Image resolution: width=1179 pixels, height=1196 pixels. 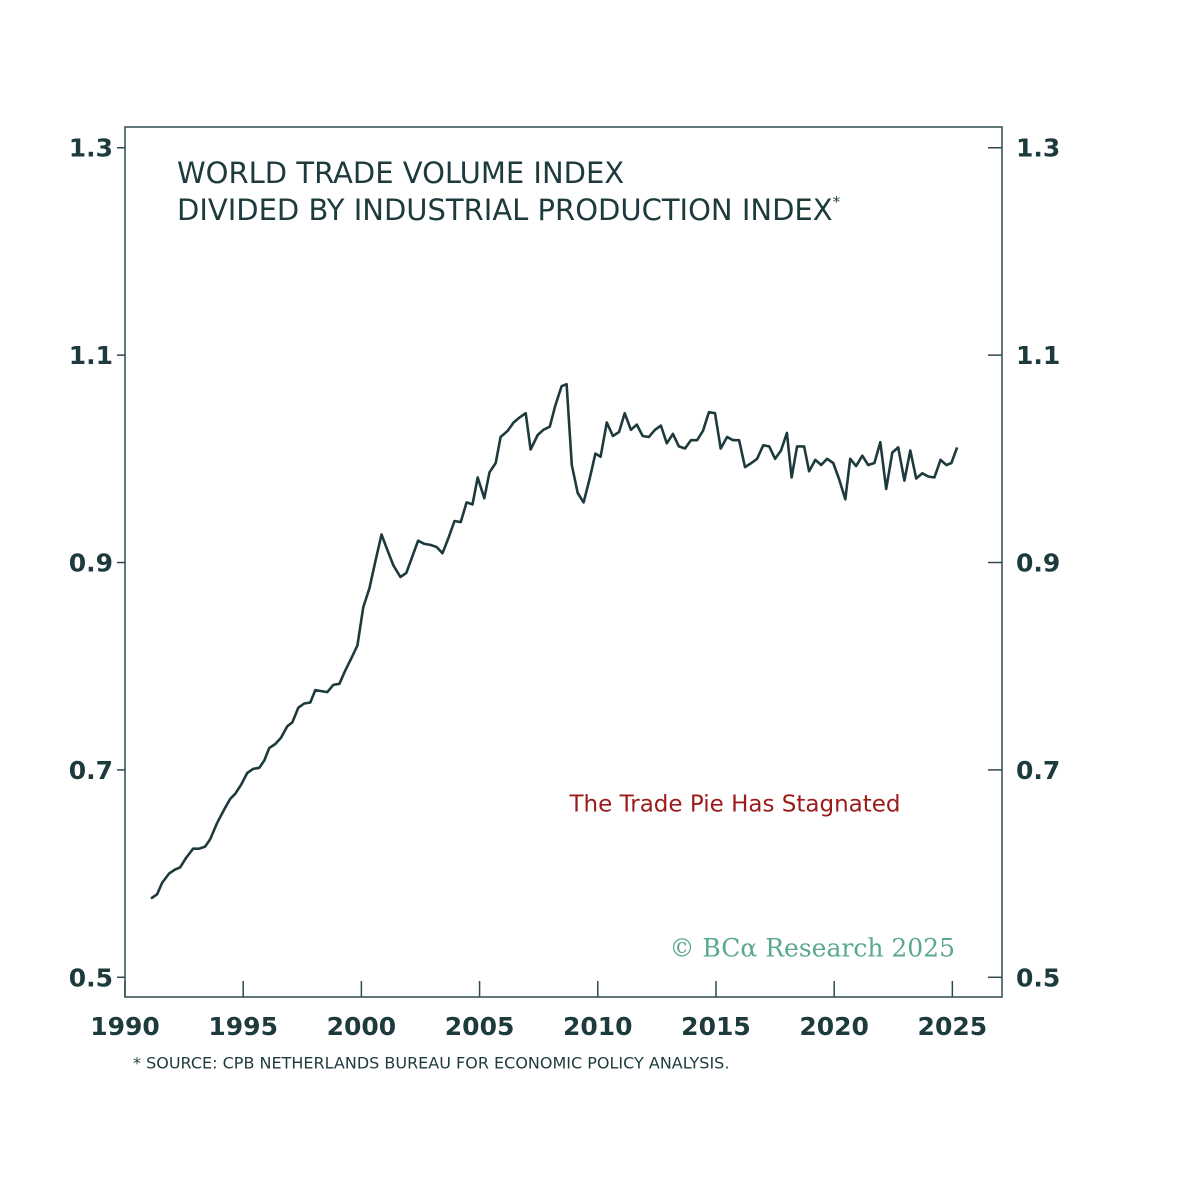 I want to click on x-tick-label: 2005, so click(x=480, y=1026).